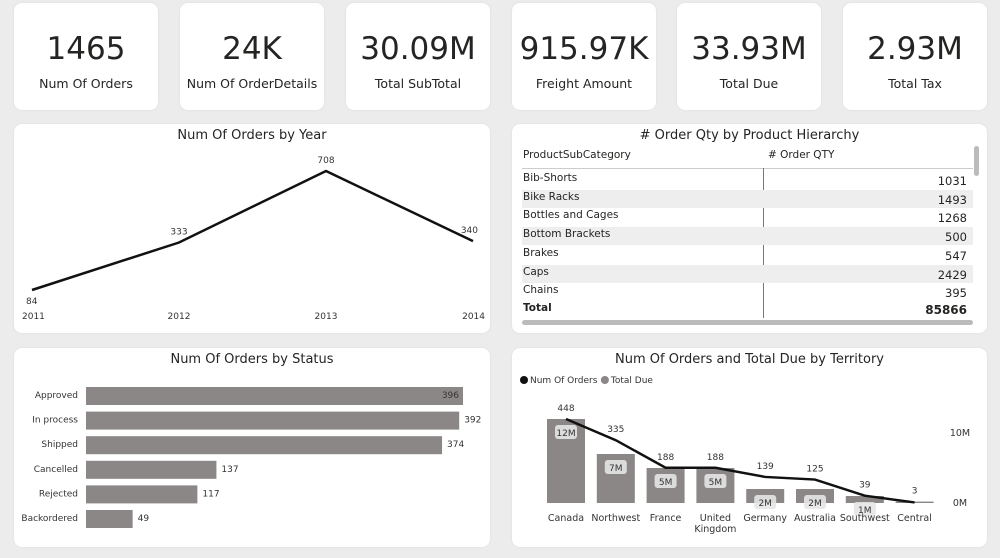 The width and height of the screenshot is (1000, 558). What do you see at coordinates (567, 234) in the screenshot?
I see `table-cell: Bottom Brackets` at bounding box center [567, 234].